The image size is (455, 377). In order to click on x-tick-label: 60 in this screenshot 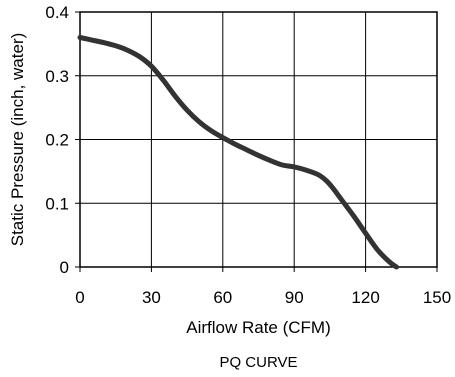, I will do `click(222, 297)`.